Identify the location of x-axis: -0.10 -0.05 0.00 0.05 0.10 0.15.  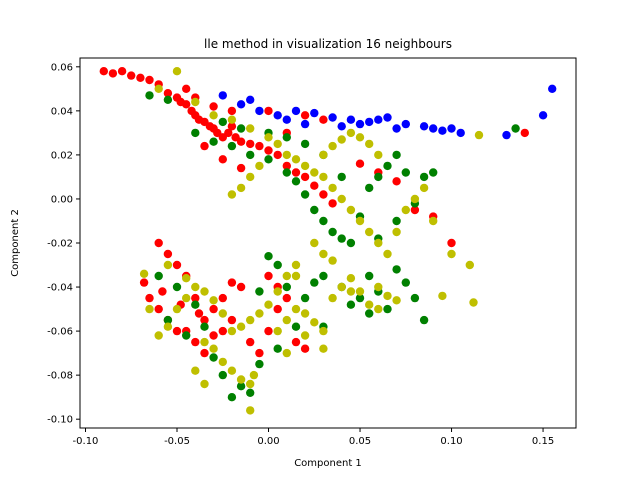
(313, 437).